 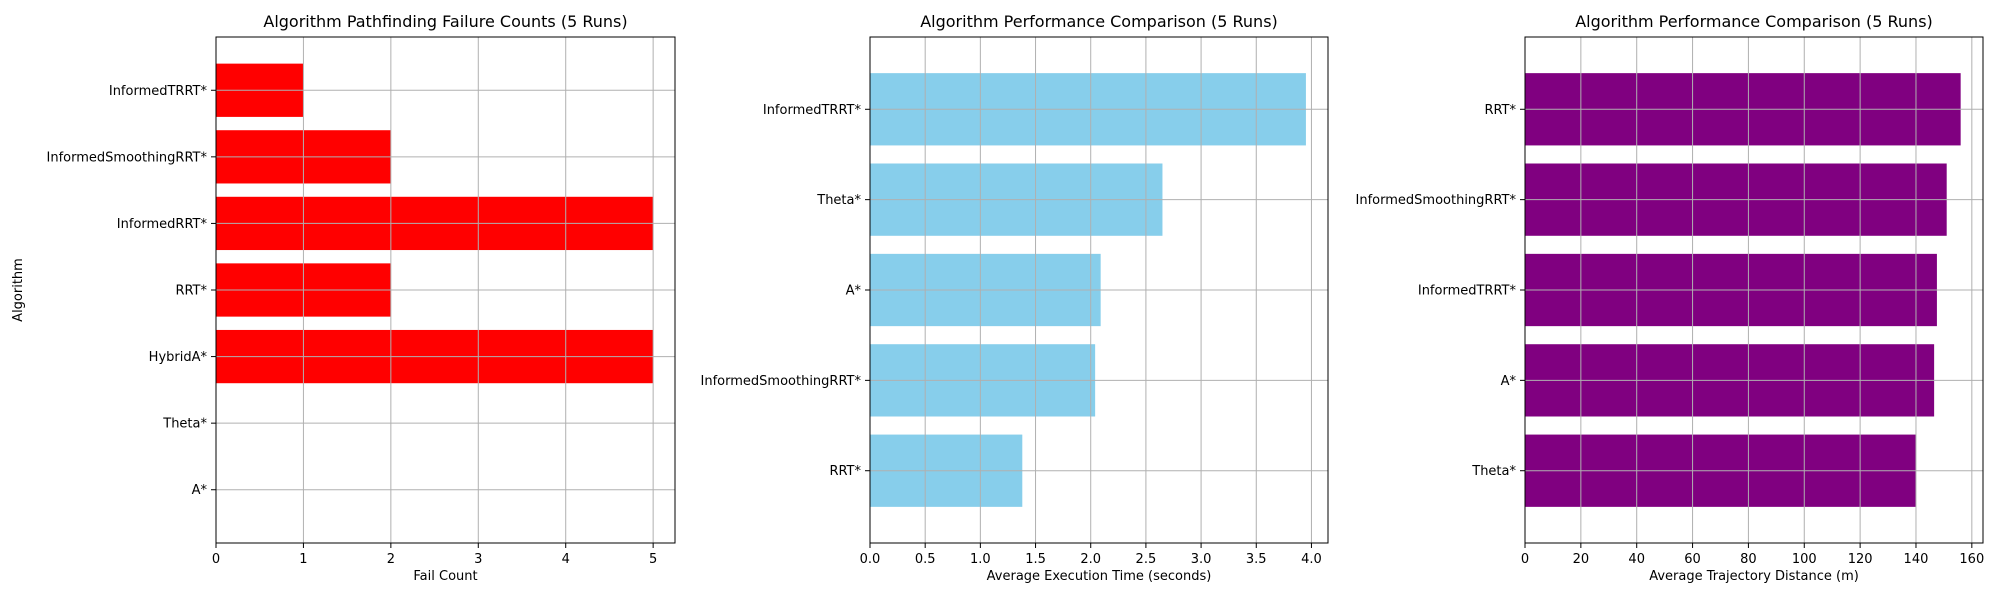 I want to click on x-tick-label: 4.0, so click(x=1311, y=559).